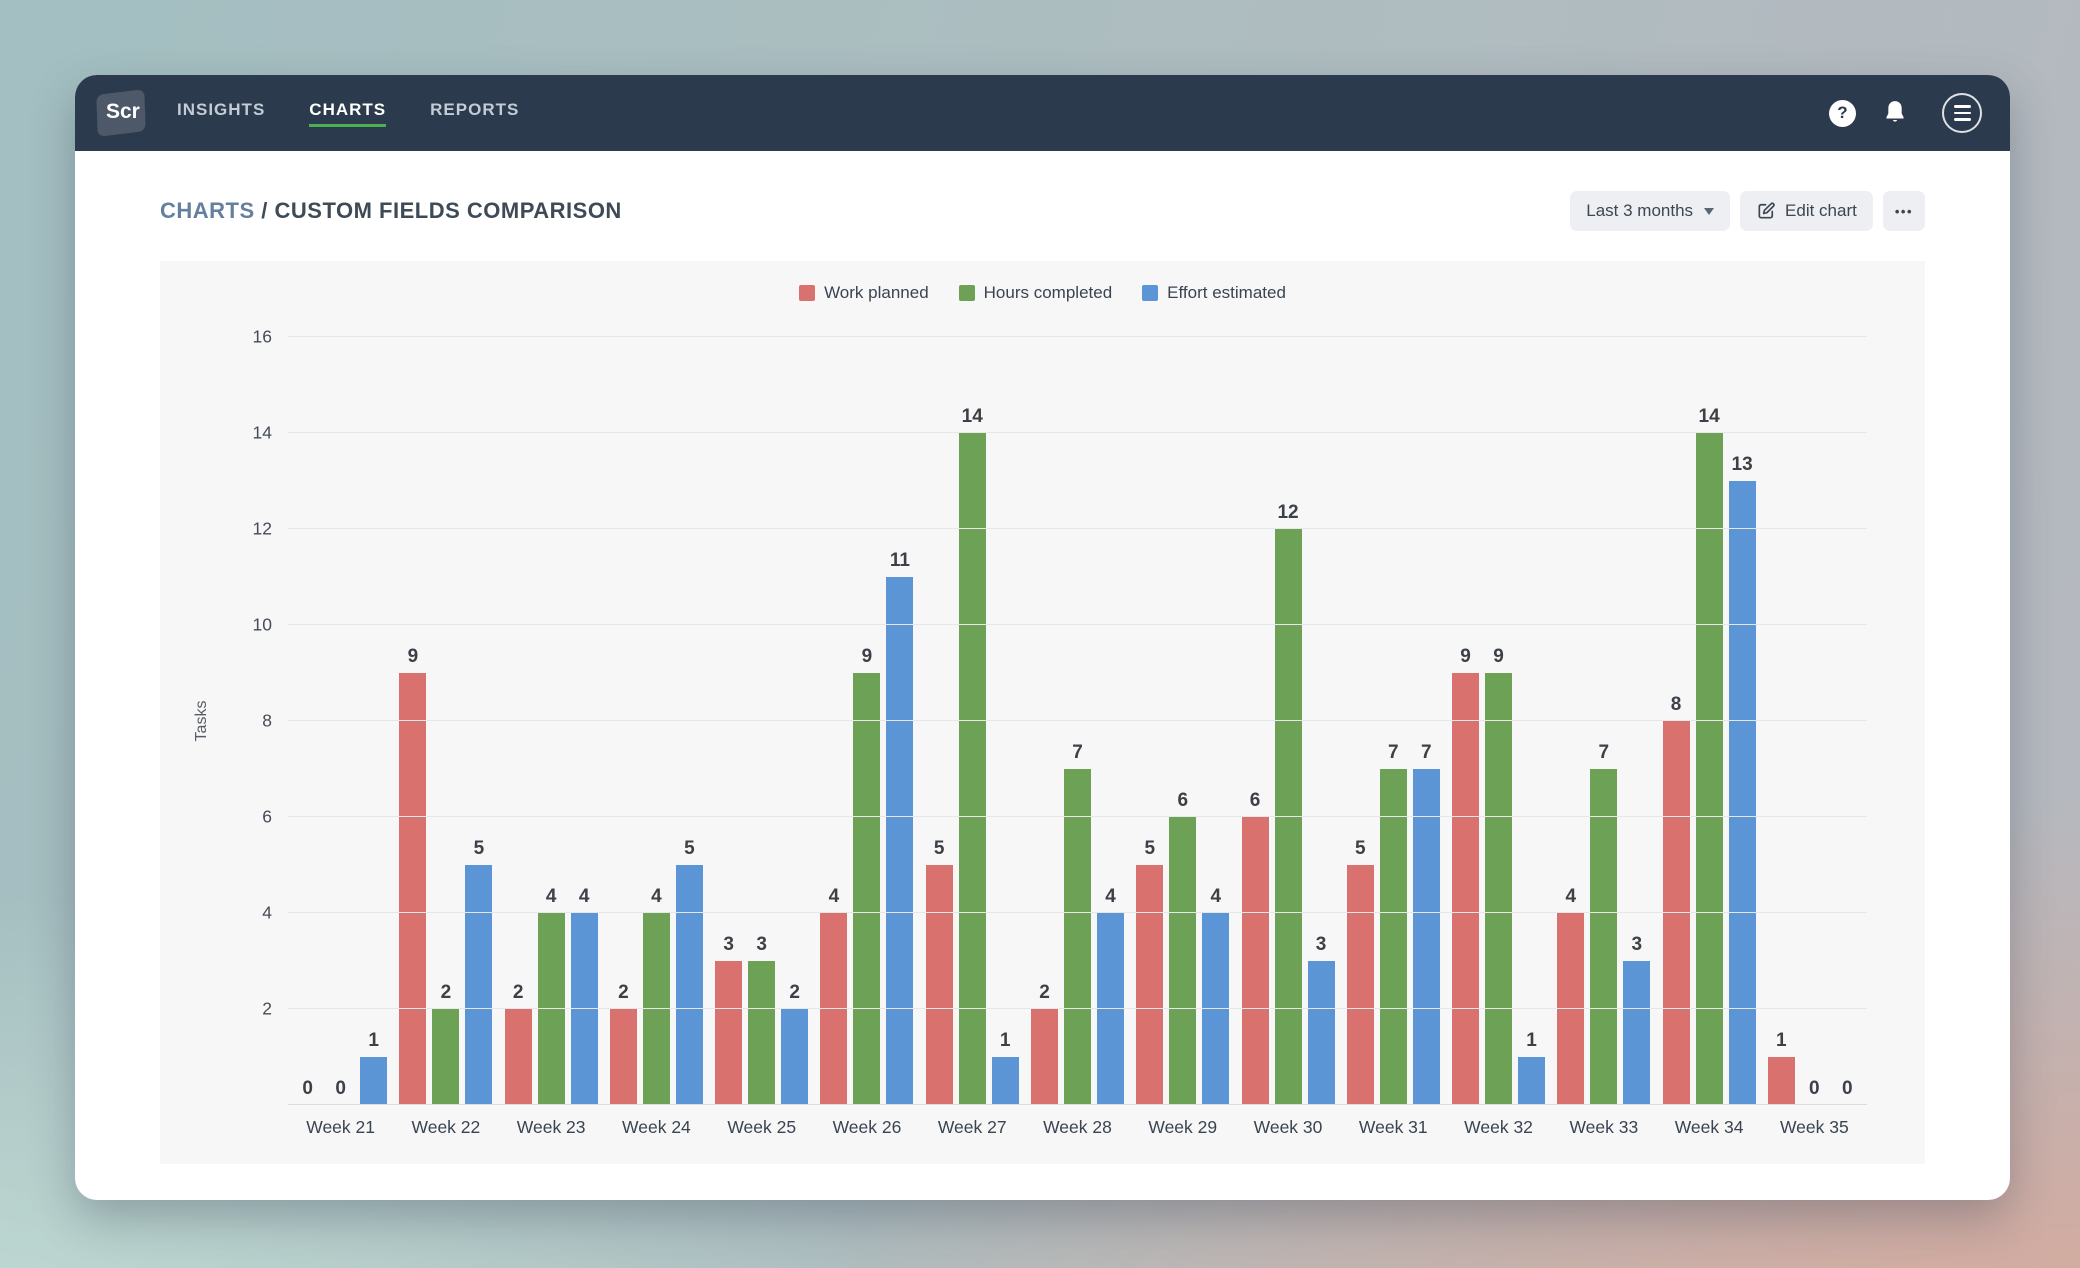 This screenshot has height=1268, width=2080. I want to click on help-icon: ?, so click(1842, 113).